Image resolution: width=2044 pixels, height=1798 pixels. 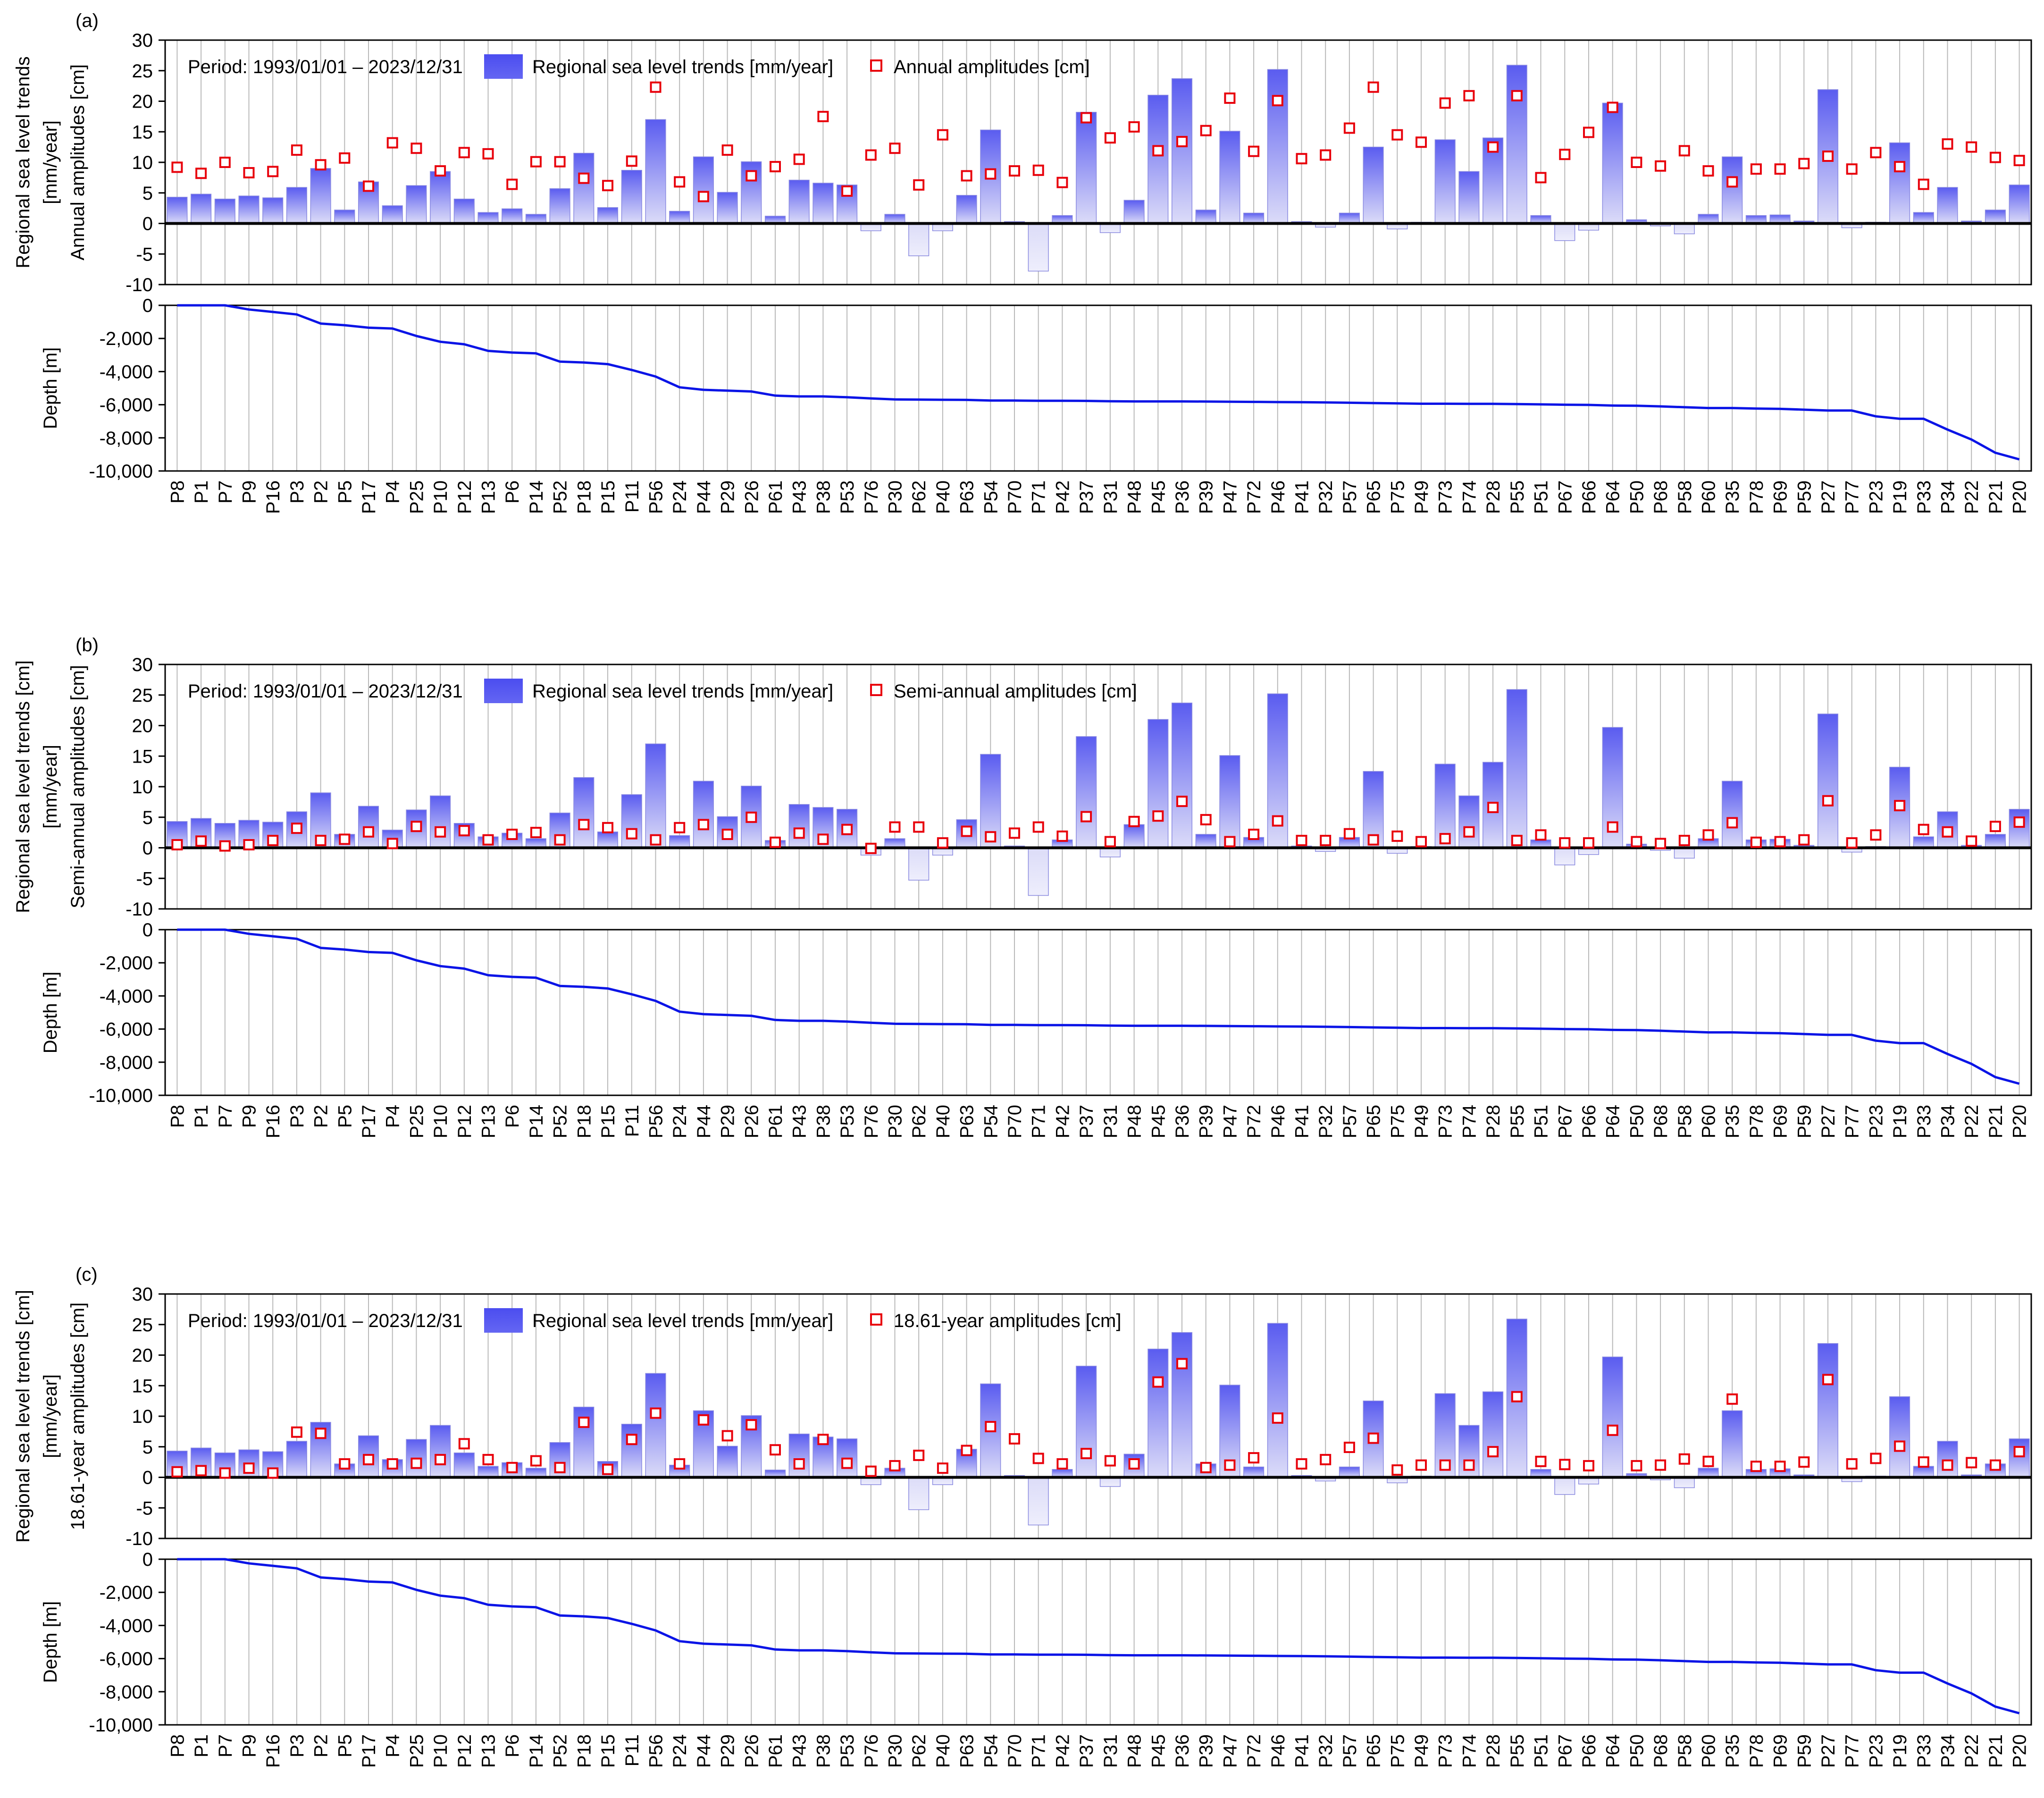 I want to click on x-tick-label: P16, so click(x=273, y=1751).